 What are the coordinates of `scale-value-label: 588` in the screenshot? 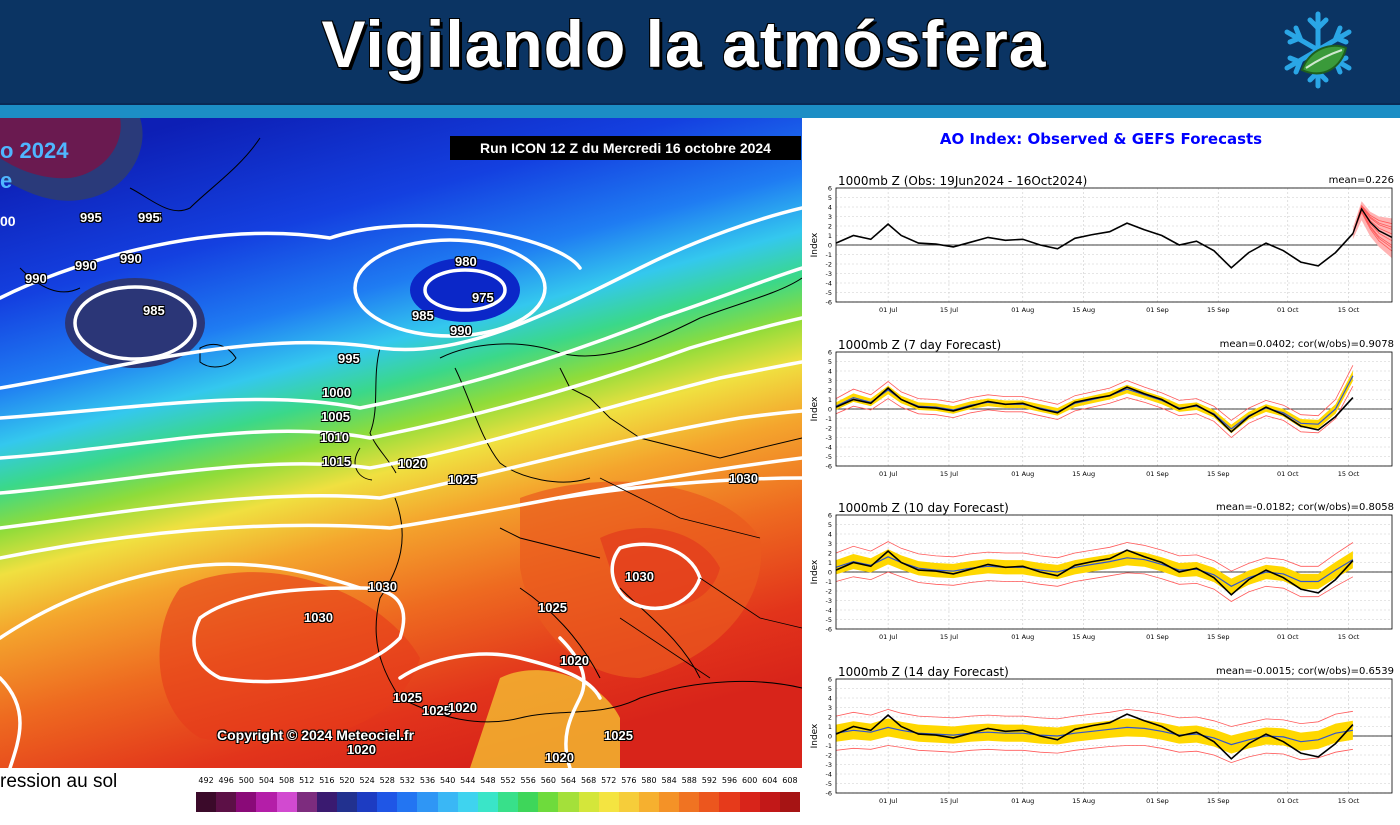 It's located at (689, 780).